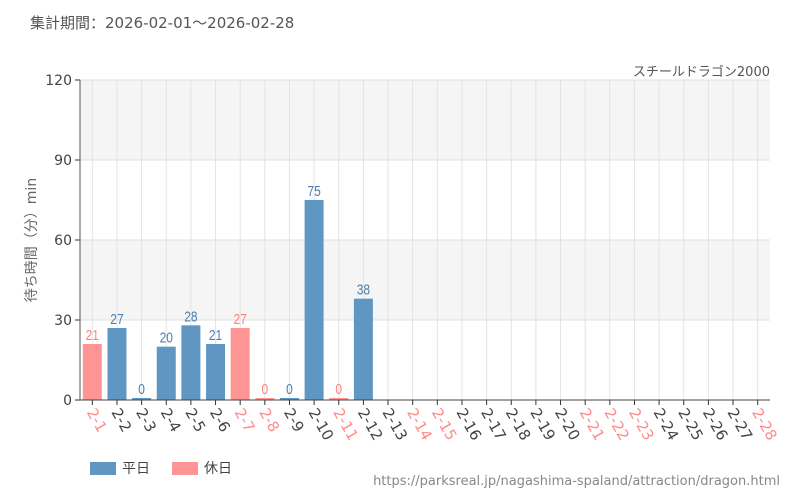 The image size is (800, 500). Describe the element at coordinates (67, 401) in the screenshot. I see `y-tick-label: 0` at that location.